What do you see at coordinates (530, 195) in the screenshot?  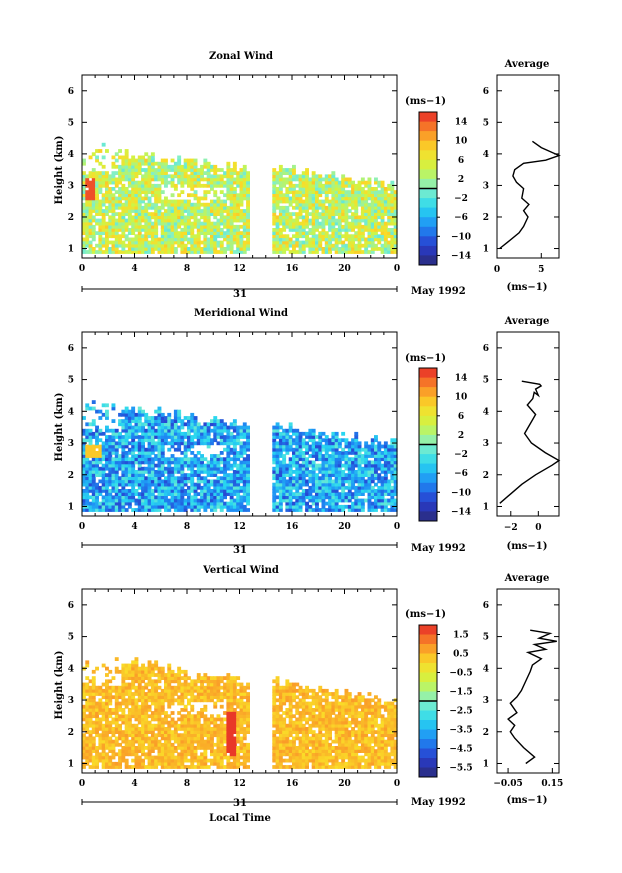 I see `average-profile-line` at bounding box center [530, 195].